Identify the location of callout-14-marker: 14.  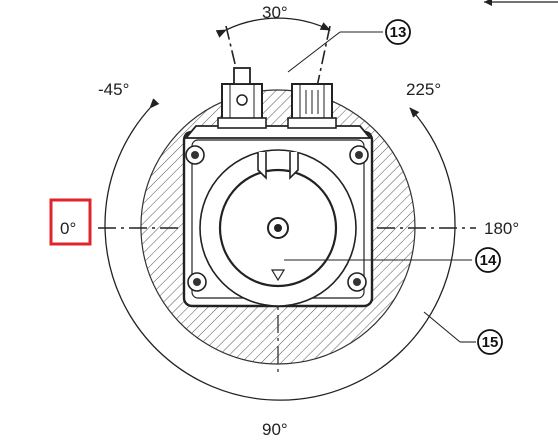
(488, 260).